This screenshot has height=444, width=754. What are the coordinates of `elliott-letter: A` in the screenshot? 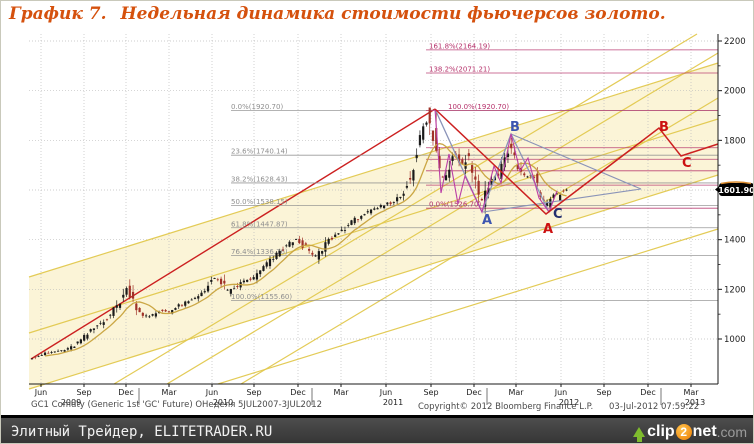 It's located at (487, 220).